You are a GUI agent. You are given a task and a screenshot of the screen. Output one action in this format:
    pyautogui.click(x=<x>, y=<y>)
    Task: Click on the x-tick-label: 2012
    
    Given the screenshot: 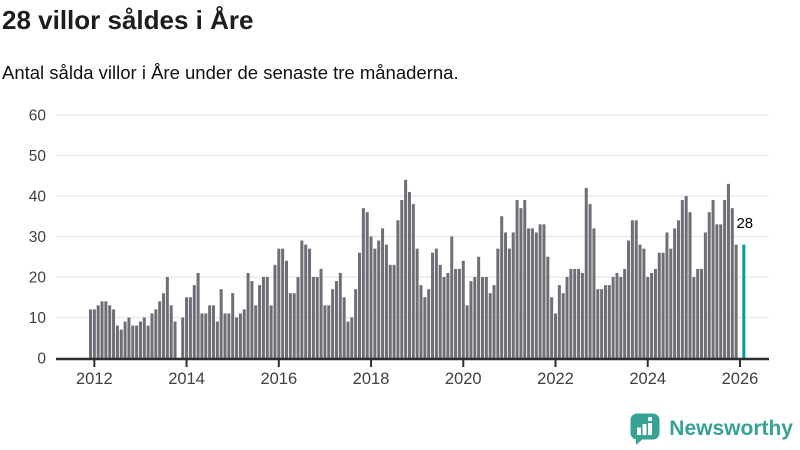 What is the action you would take?
    pyautogui.click(x=94, y=379)
    